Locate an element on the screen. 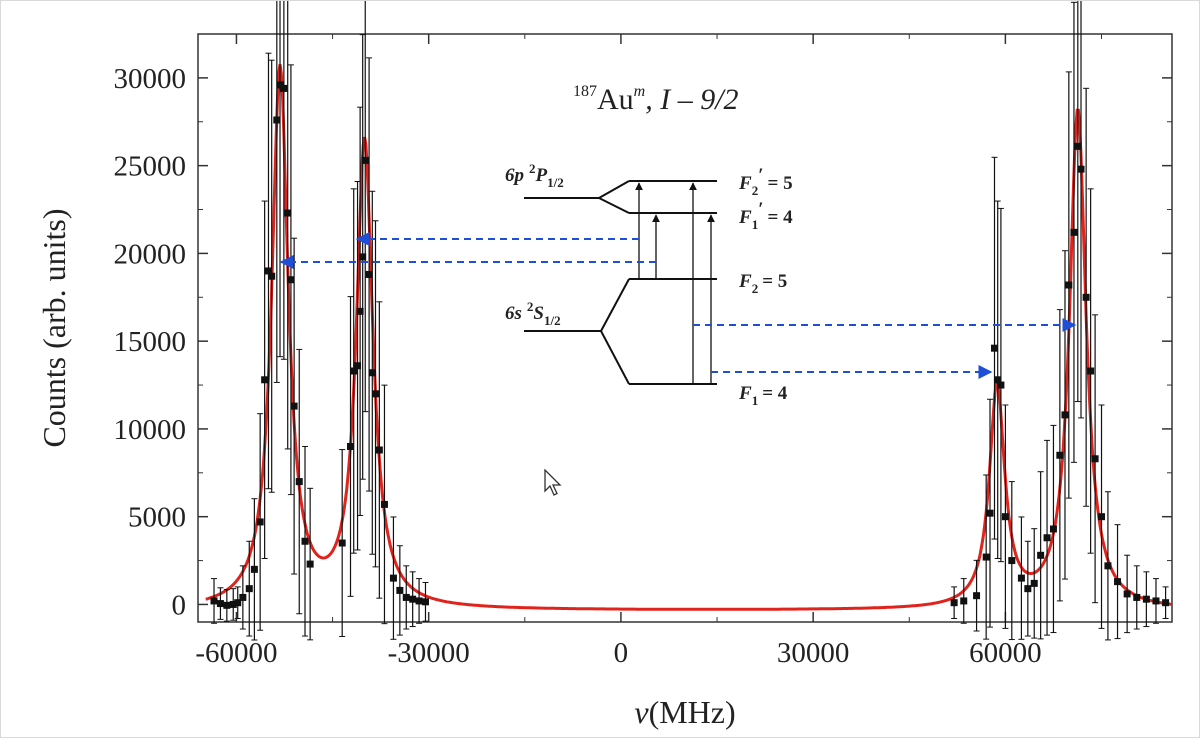 Image resolution: width=1200 pixels, height=744 pixels. x-tick-label: 60000 is located at coordinates (1005, 653).